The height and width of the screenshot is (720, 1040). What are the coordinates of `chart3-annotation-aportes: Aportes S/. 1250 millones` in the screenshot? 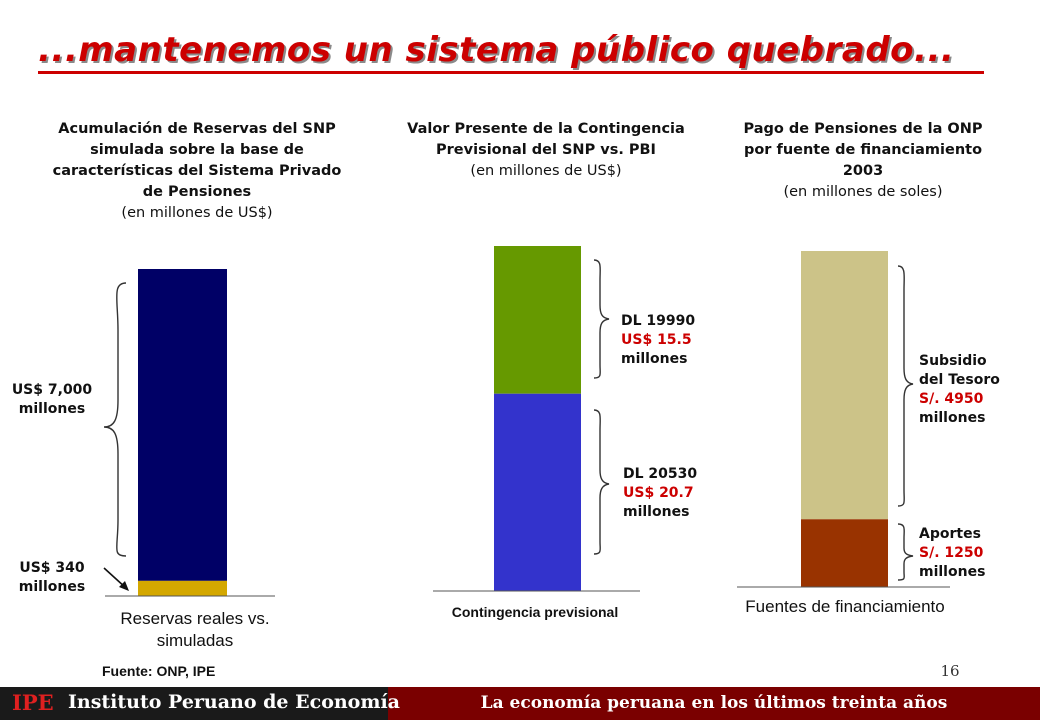 It's located at (974, 553).